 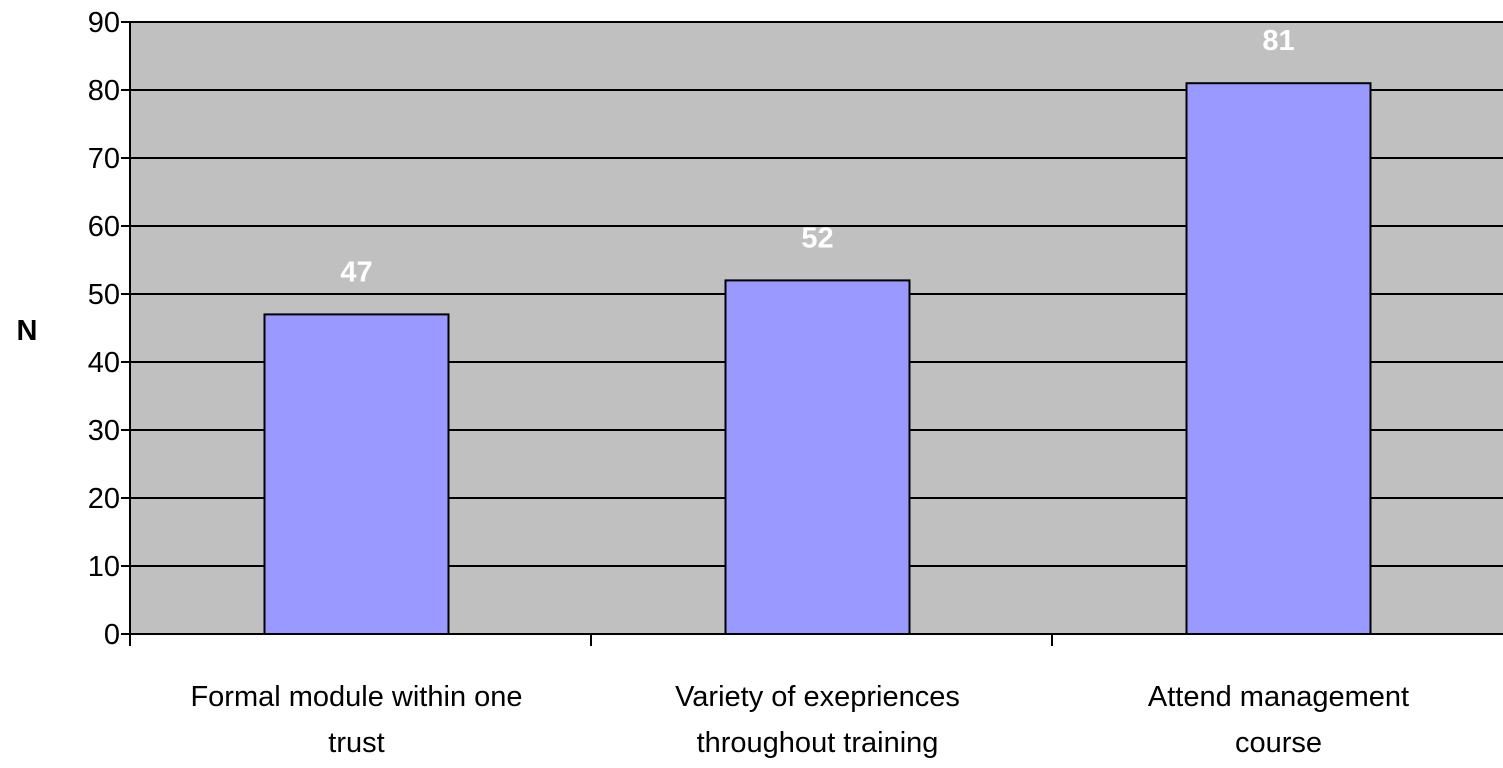 I want to click on x-tick-label: trust, so click(x=356, y=743).